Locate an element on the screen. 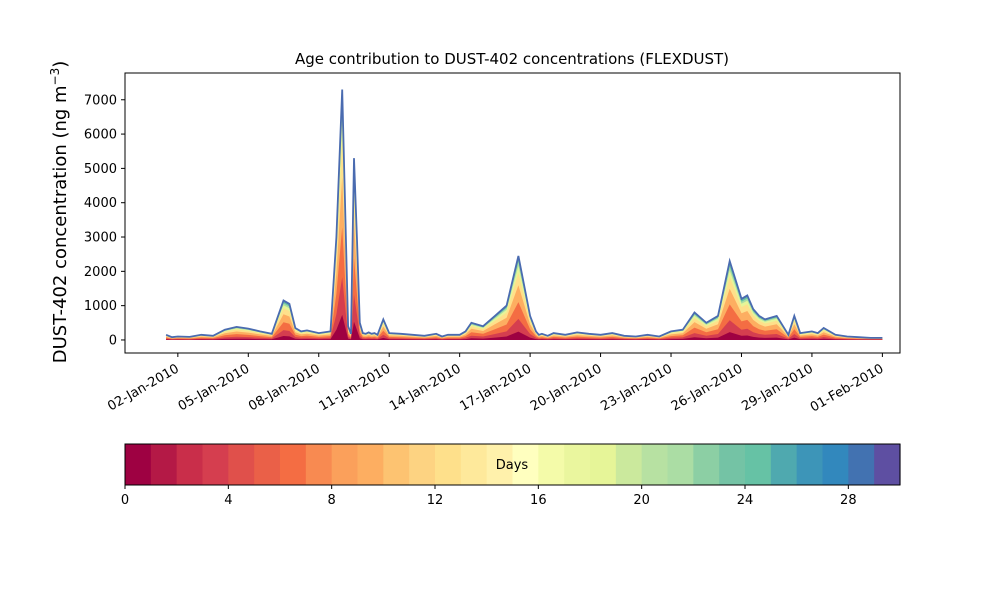 The height and width of the screenshot is (600, 1000). colorbar-tick-label-0: 0 is located at coordinates (125, 500).